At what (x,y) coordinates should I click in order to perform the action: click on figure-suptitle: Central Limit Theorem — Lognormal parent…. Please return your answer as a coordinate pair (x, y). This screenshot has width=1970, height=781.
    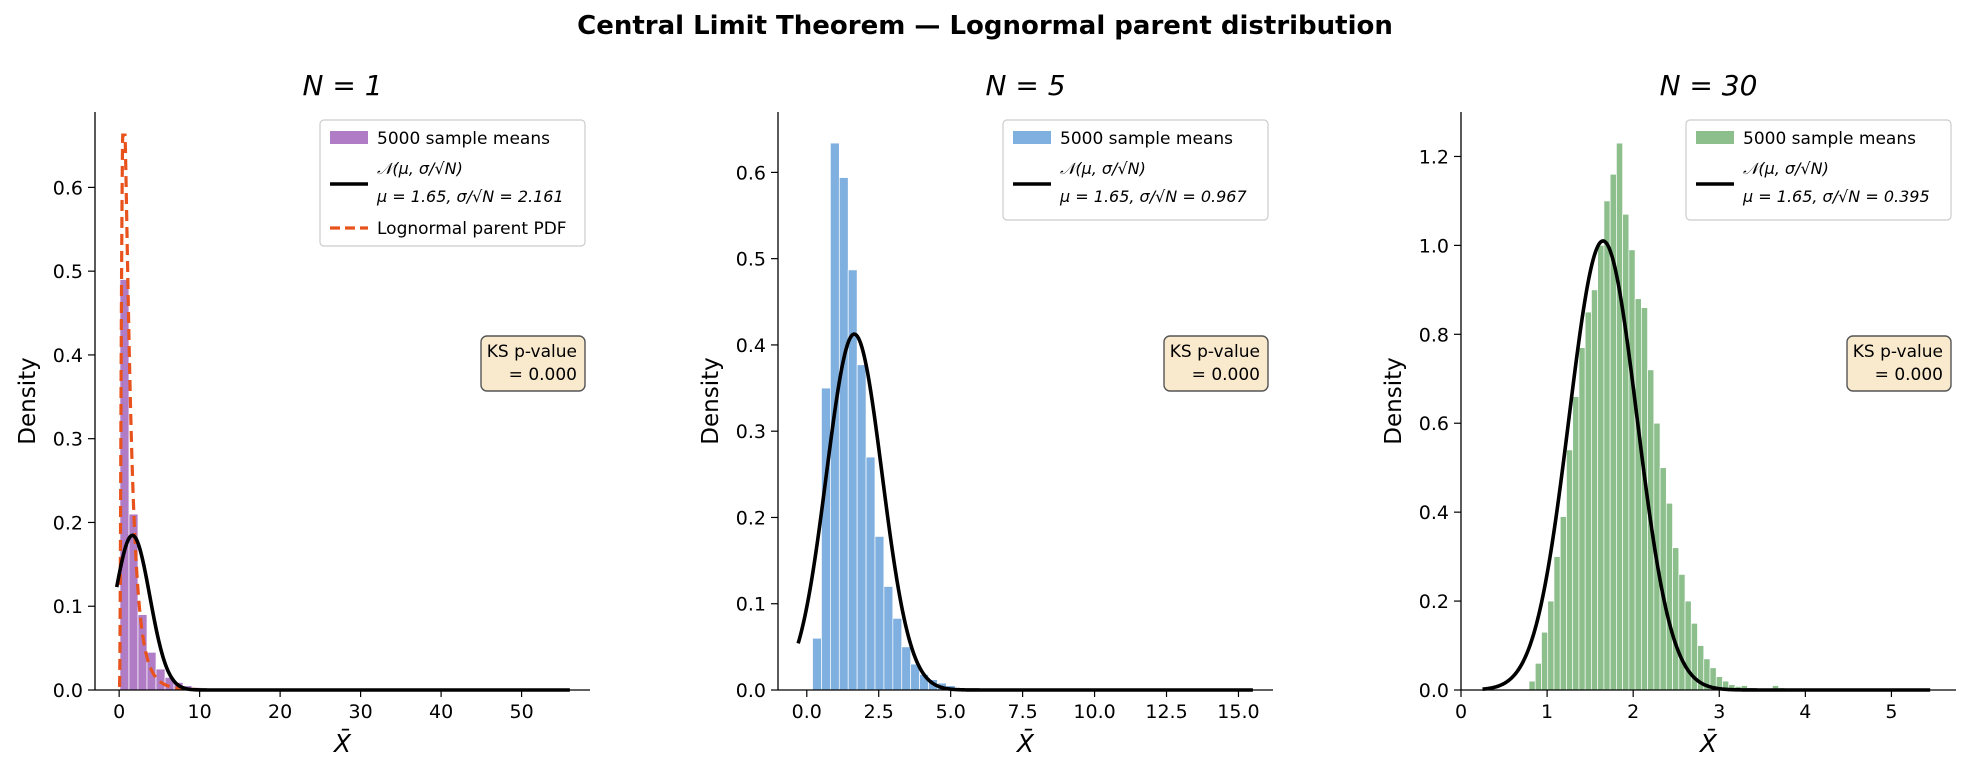
    Looking at the image, I should click on (985, 26).